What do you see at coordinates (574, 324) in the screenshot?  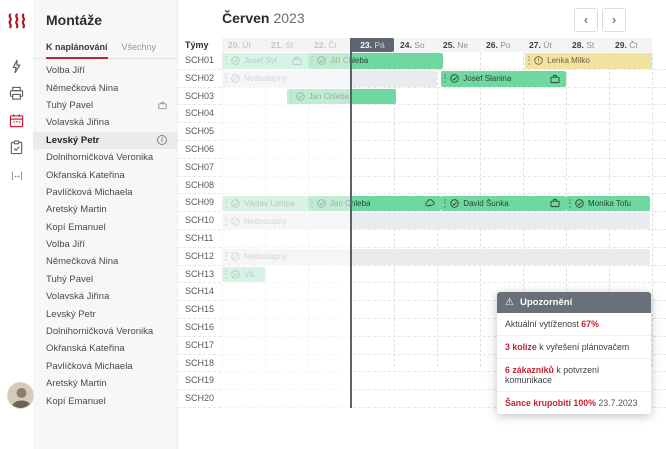 I see `notification-item: Aktuální vytíženost 67%` at bounding box center [574, 324].